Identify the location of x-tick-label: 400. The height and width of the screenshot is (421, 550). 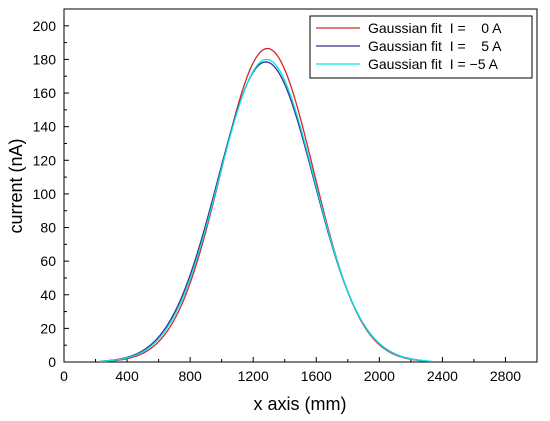
(127, 376).